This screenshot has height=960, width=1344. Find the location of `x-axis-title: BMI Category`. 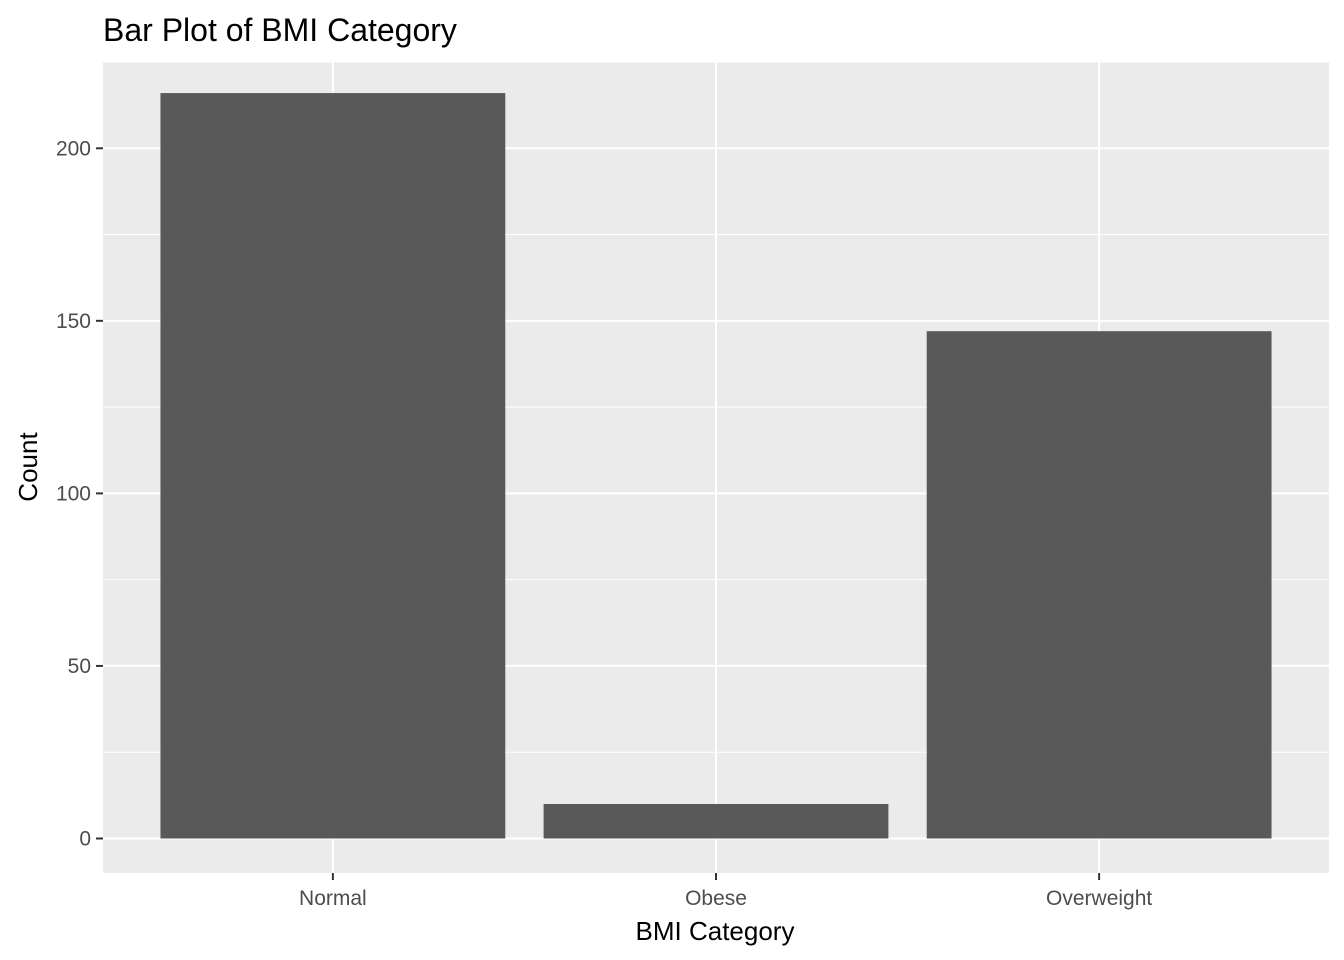

x-axis-title: BMI Category is located at coordinates (715, 931).